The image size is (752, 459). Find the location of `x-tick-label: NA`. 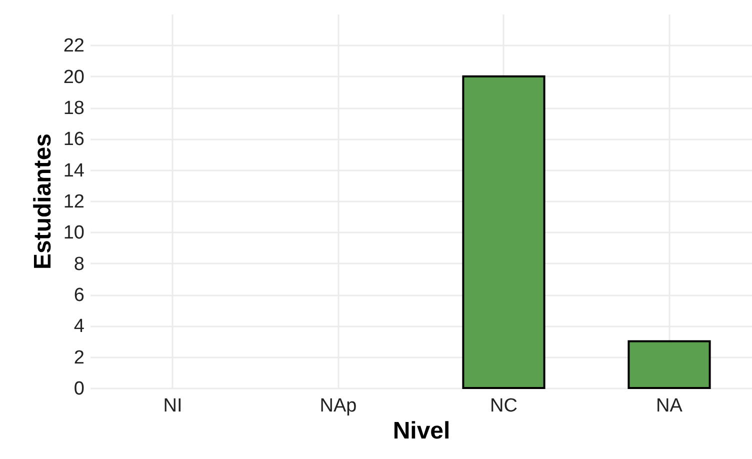

x-tick-label: NA is located at coordinates (669, 406).